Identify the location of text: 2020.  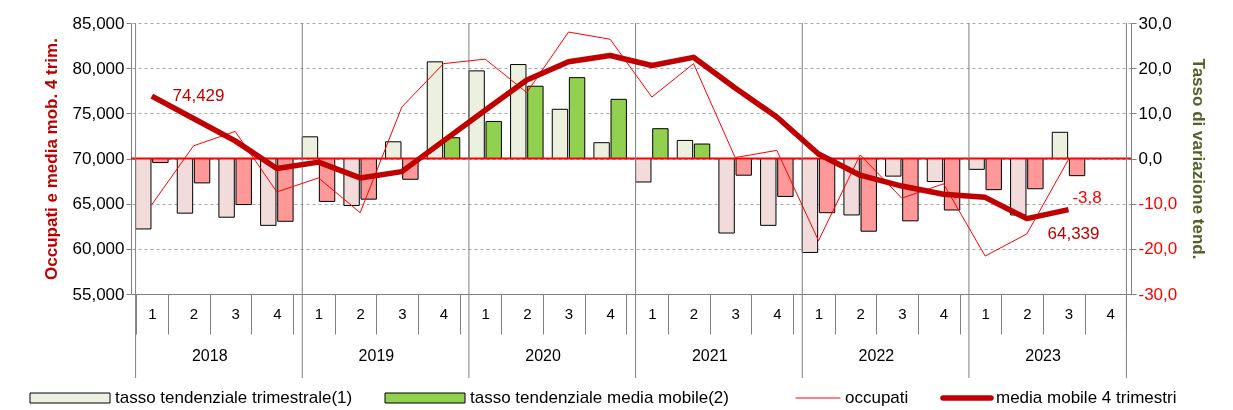
(543, 355).